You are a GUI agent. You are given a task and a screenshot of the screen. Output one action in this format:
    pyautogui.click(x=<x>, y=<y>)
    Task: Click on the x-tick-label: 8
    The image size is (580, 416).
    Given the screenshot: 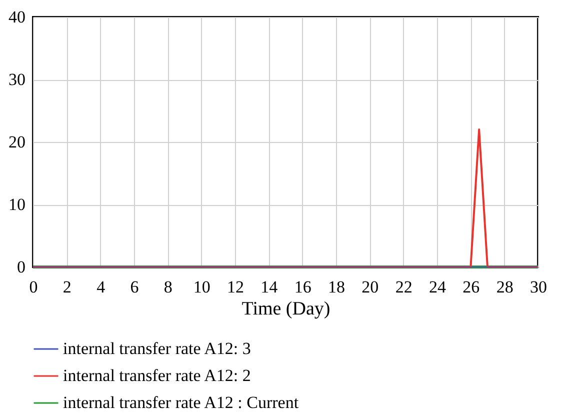 What is the action you would take?
    pyautogui.click(x=168, y=287)
    